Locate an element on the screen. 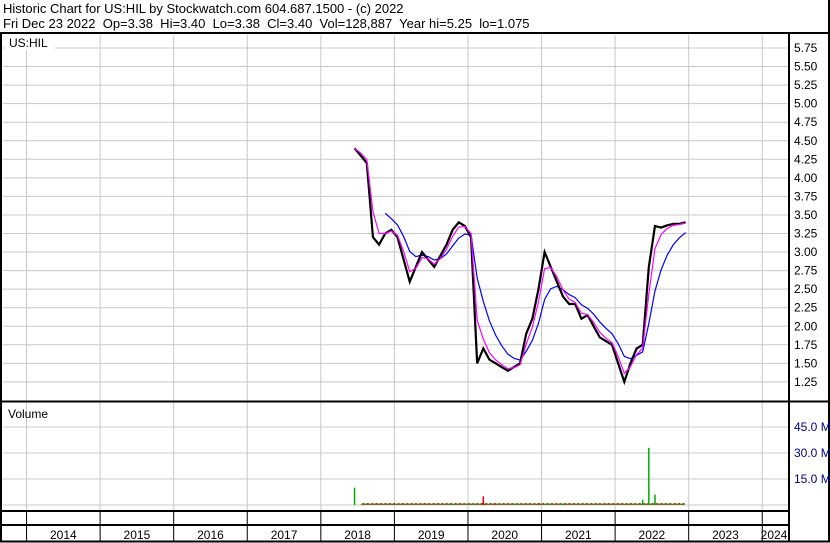 This screenshot has width=830, height=543. price-tick-label: 3.50 is located at coordinates (806, 215).